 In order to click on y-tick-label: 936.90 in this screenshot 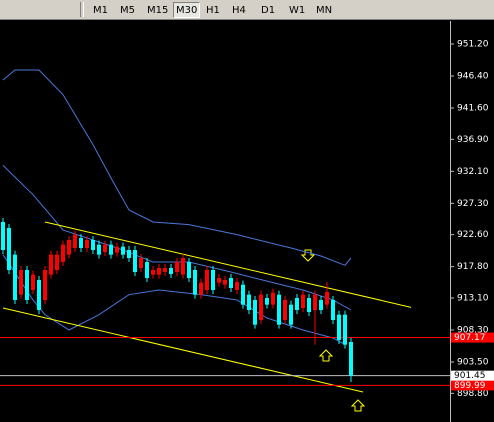, I will do `click(473, 140)`.